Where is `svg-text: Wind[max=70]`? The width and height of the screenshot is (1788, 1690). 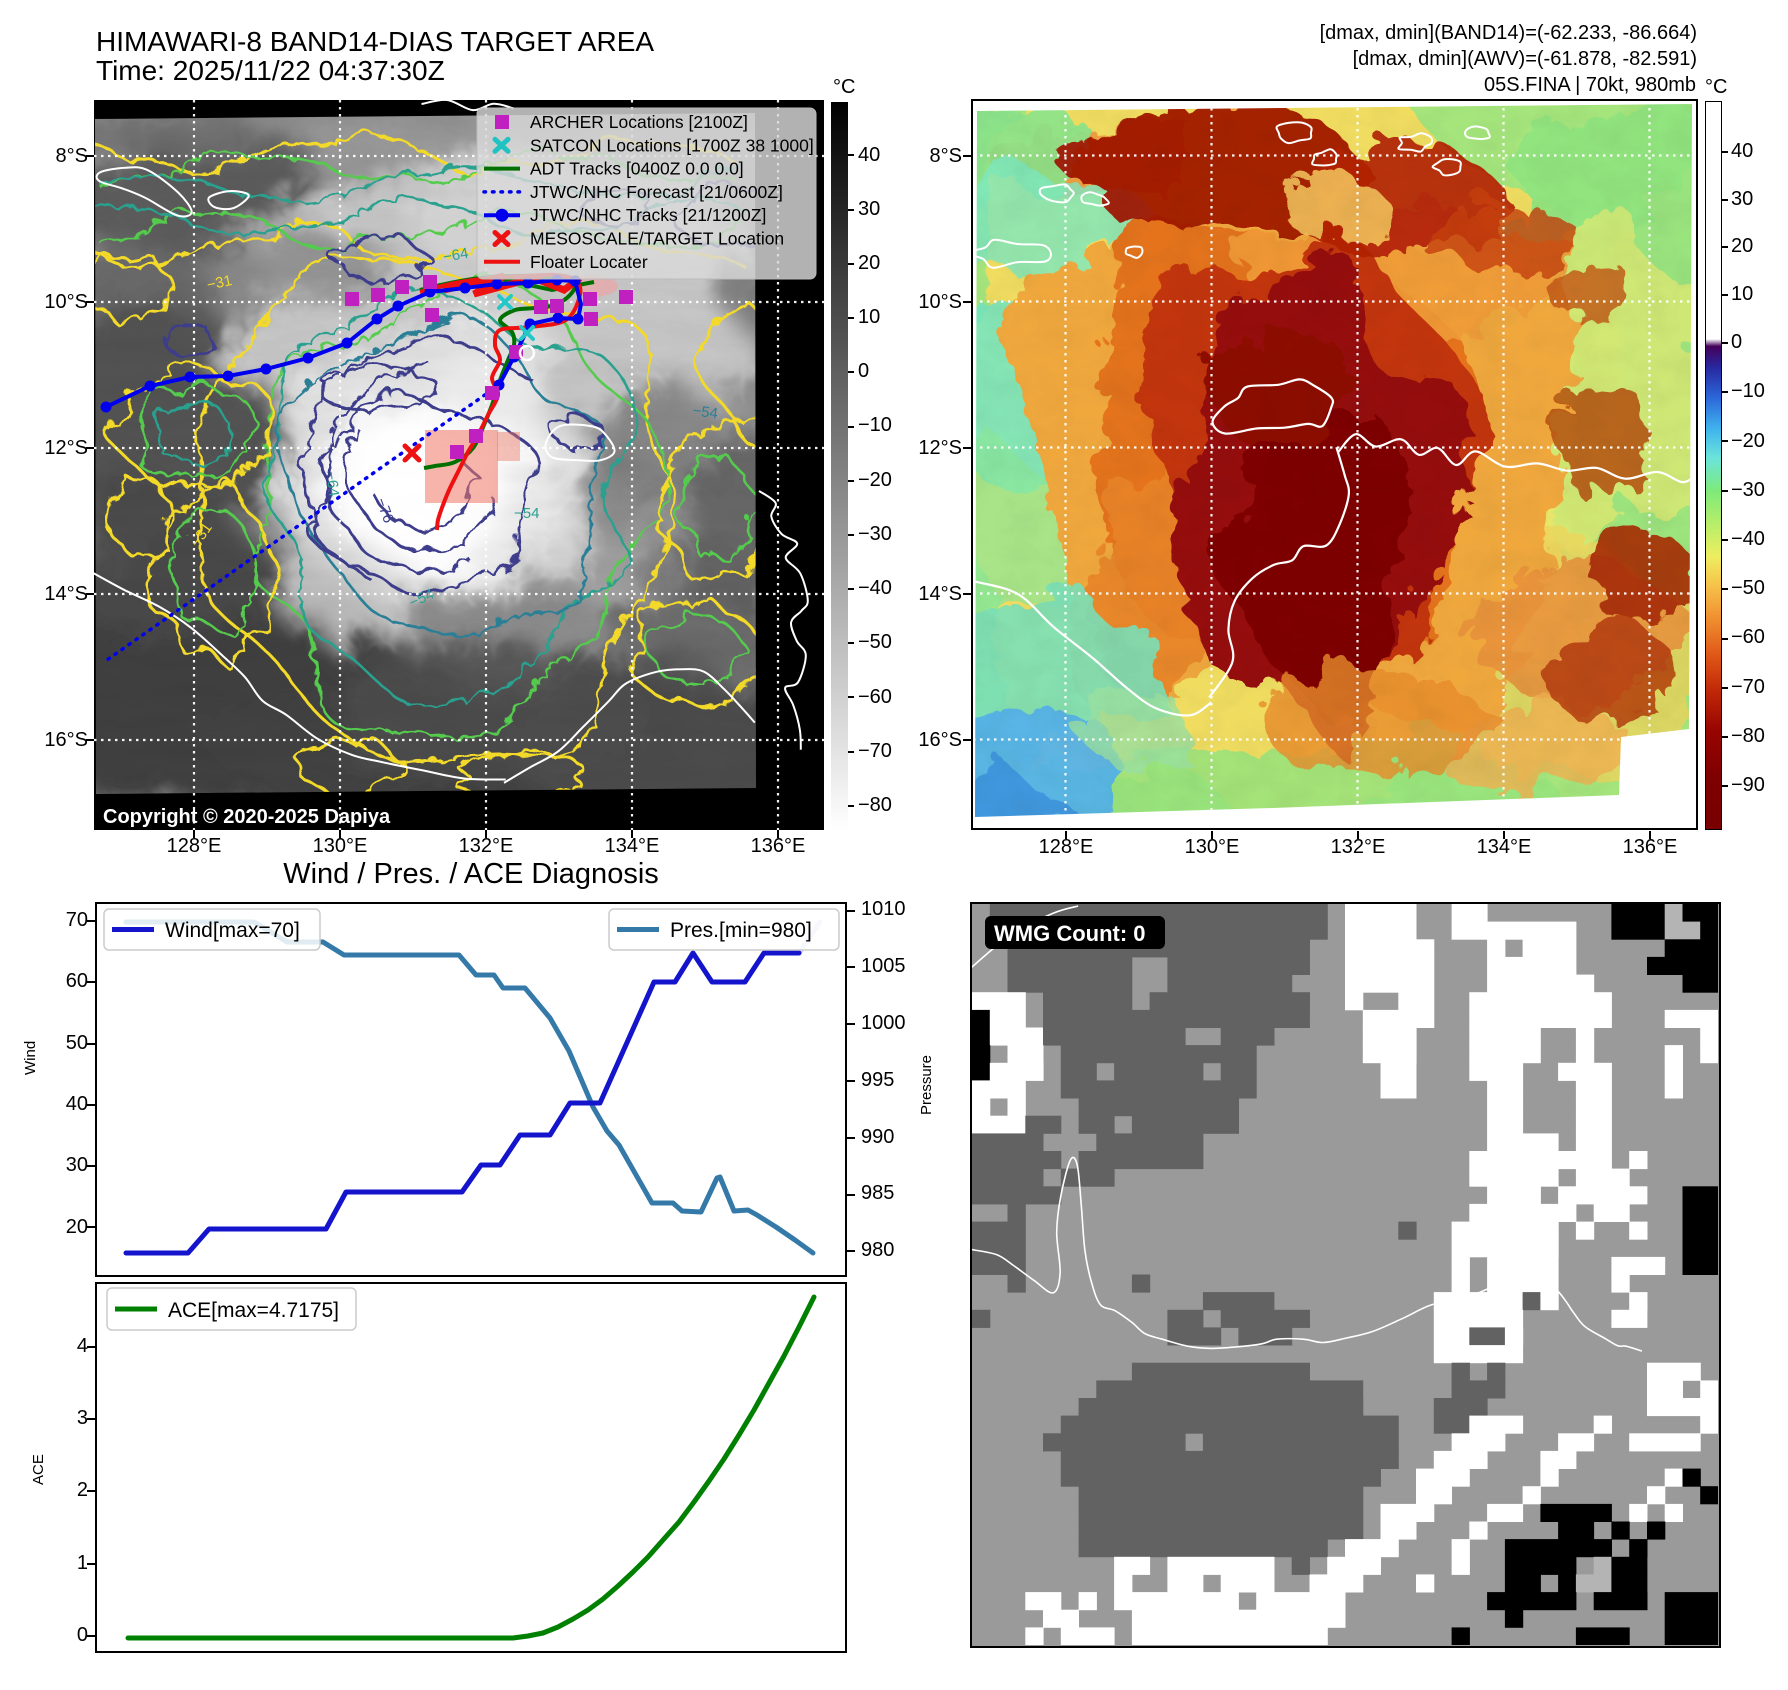
svg-text: Wind[max=70] is located at coordinates (232, 930).